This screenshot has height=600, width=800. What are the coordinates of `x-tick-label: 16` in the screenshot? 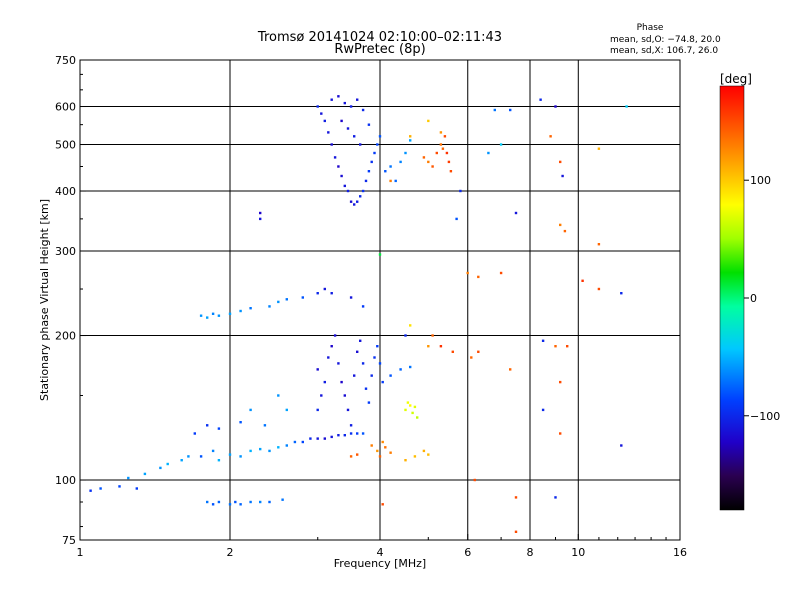 It's located at (680, 552).